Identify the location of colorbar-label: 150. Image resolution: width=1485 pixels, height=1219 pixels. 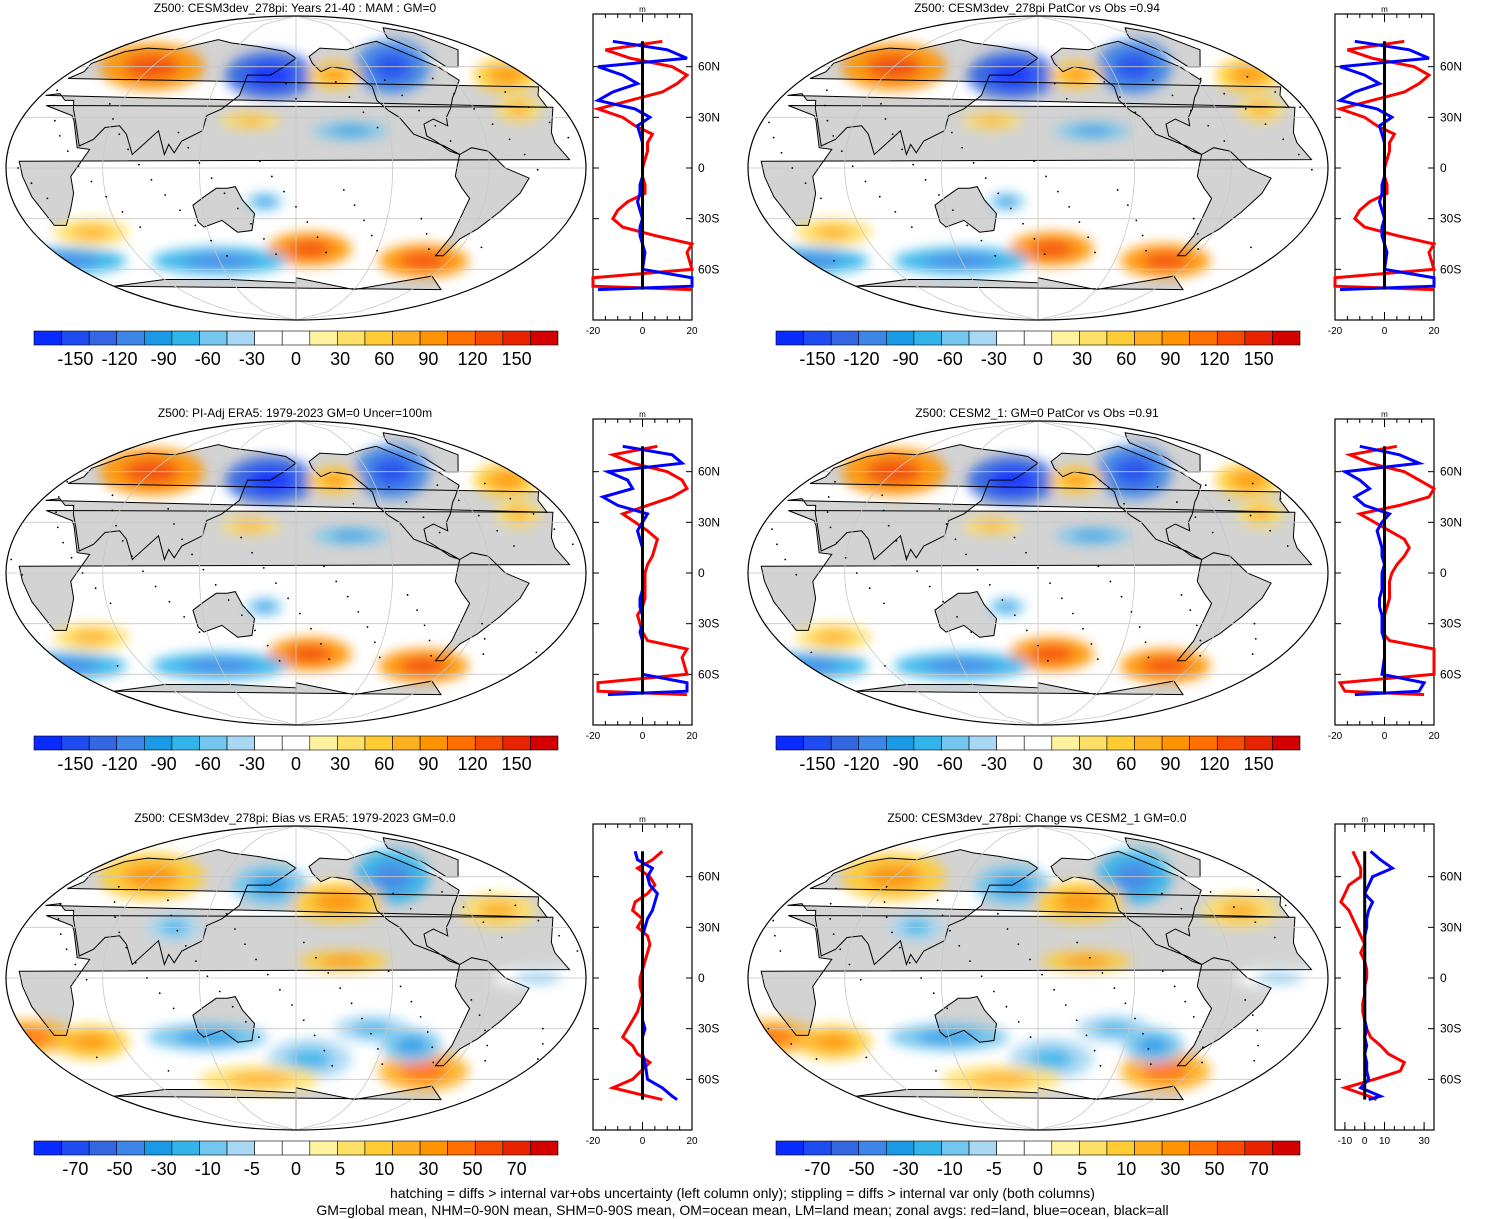
(1259, 764).